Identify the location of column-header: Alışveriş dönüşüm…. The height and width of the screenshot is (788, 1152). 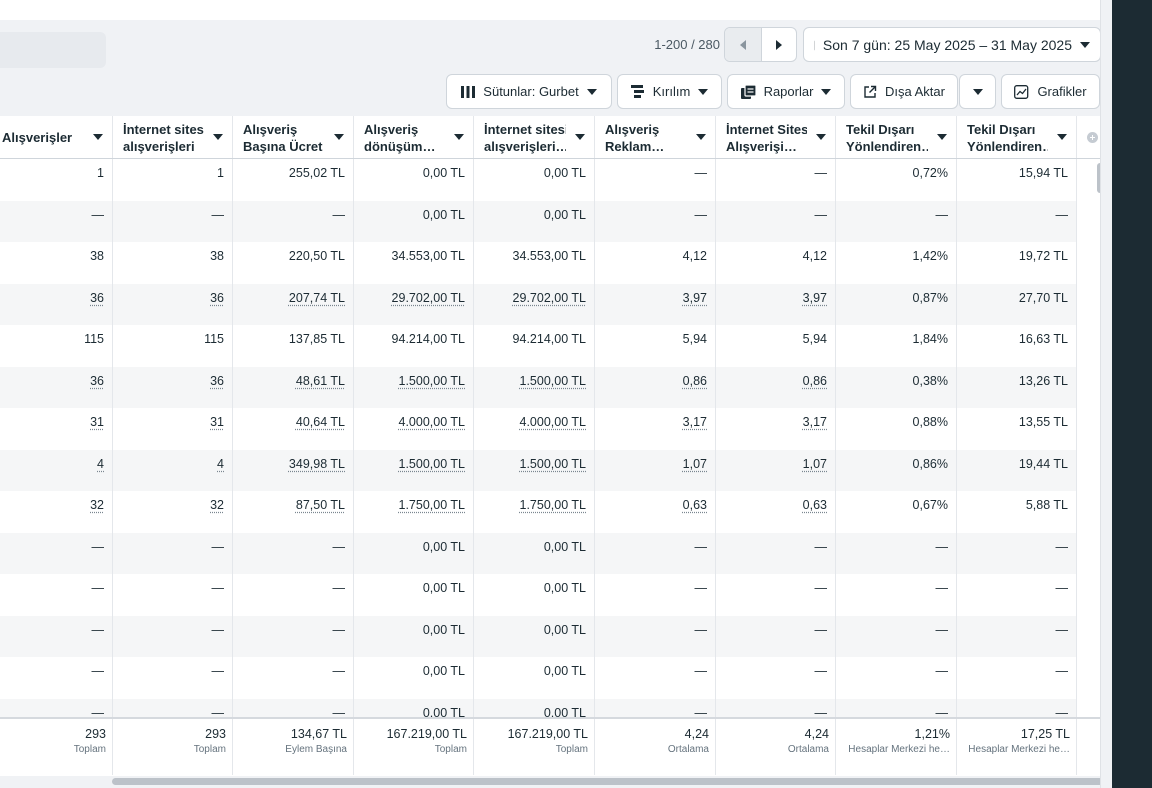
(414, 137).